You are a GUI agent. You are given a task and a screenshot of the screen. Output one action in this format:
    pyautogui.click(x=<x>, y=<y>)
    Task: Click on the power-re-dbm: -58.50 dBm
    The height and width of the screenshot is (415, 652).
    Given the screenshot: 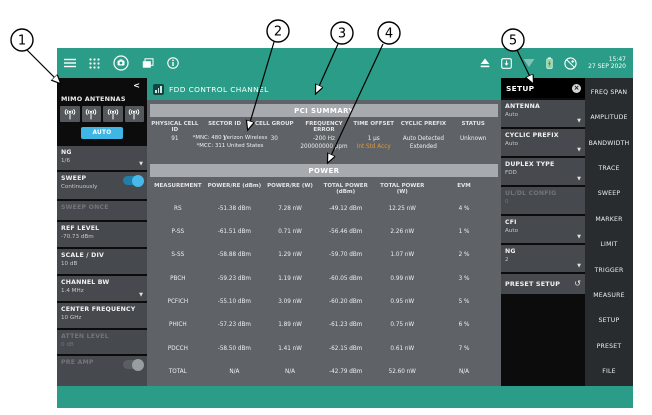 What is the action you would take?
    pyautogui.click(x=234, y=348)
    